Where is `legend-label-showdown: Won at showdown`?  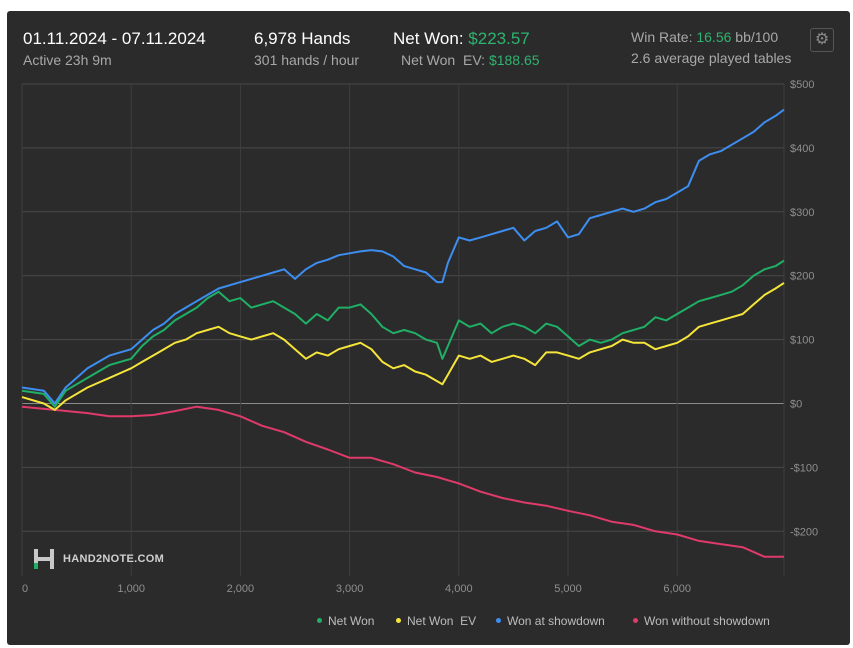 legend-label-showdown: Won at showdown is located at coordinates (556, 621).